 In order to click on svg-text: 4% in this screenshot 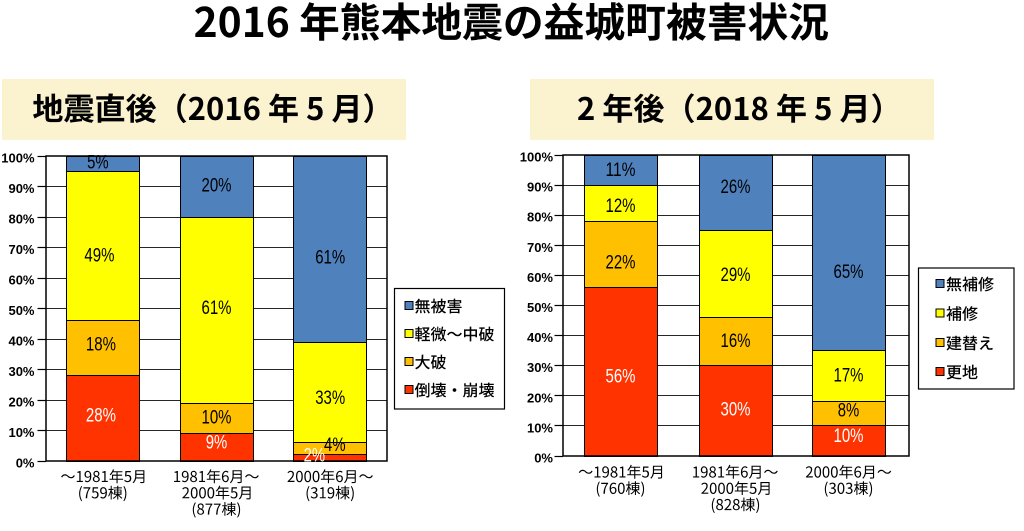, I will do `click(335, 445)`.